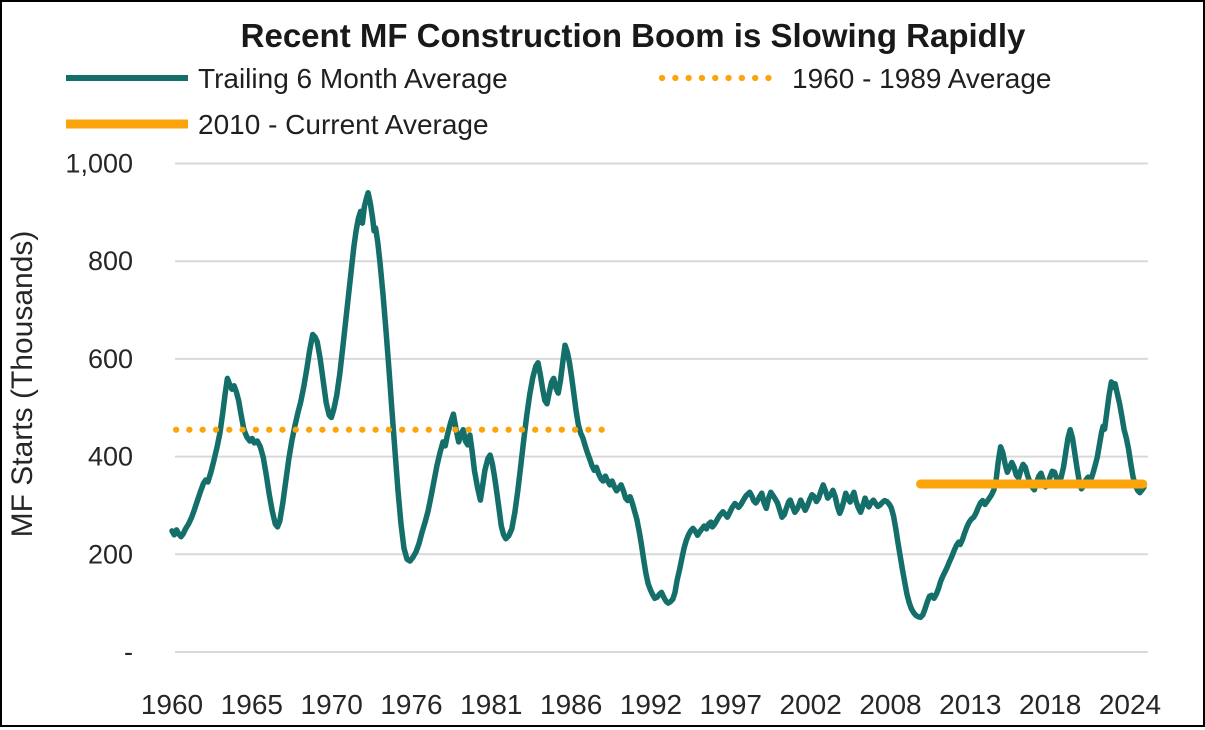 The image size is (1205, 730). What do you see at coordinates (811, 704) in the screenshot?
I see `x-tick-label-2002: 2002` at bounding box center [811, 704].